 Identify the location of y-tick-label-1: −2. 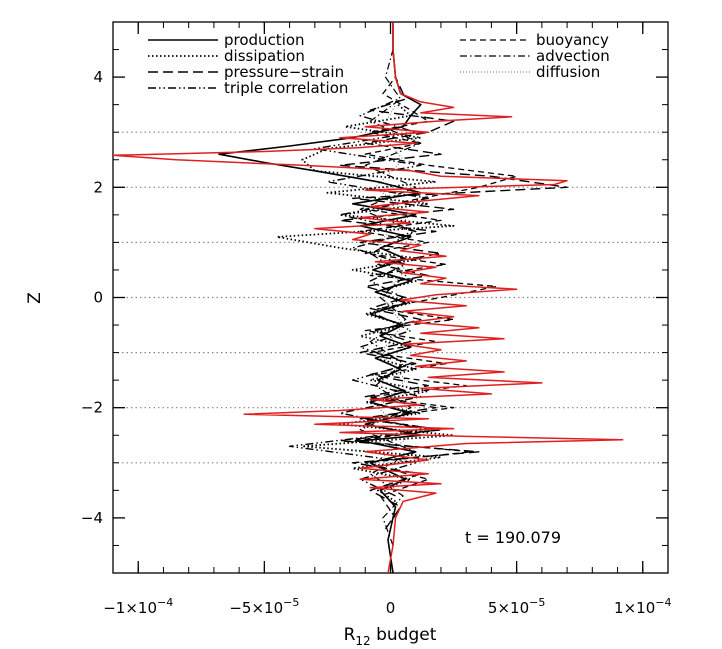
(92, 408).